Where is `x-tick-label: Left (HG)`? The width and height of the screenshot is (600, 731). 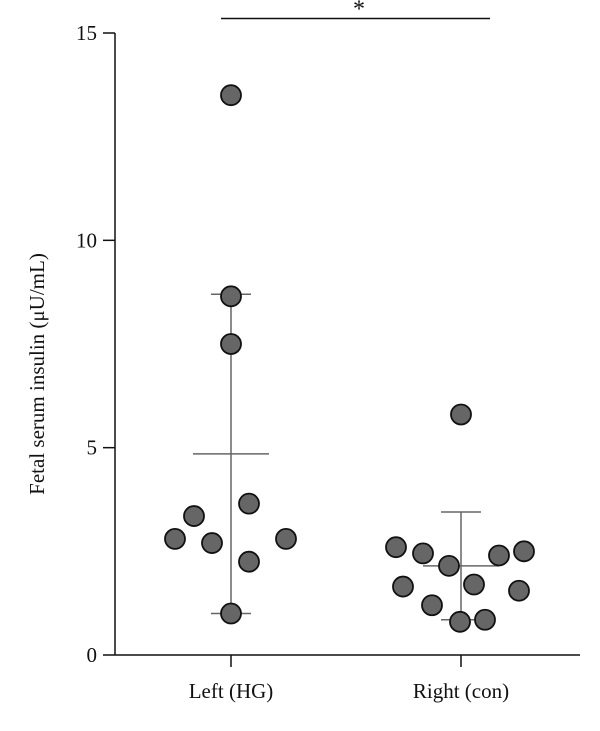
x-tick-label: Left (HG) is located at coordinates (231, 691).